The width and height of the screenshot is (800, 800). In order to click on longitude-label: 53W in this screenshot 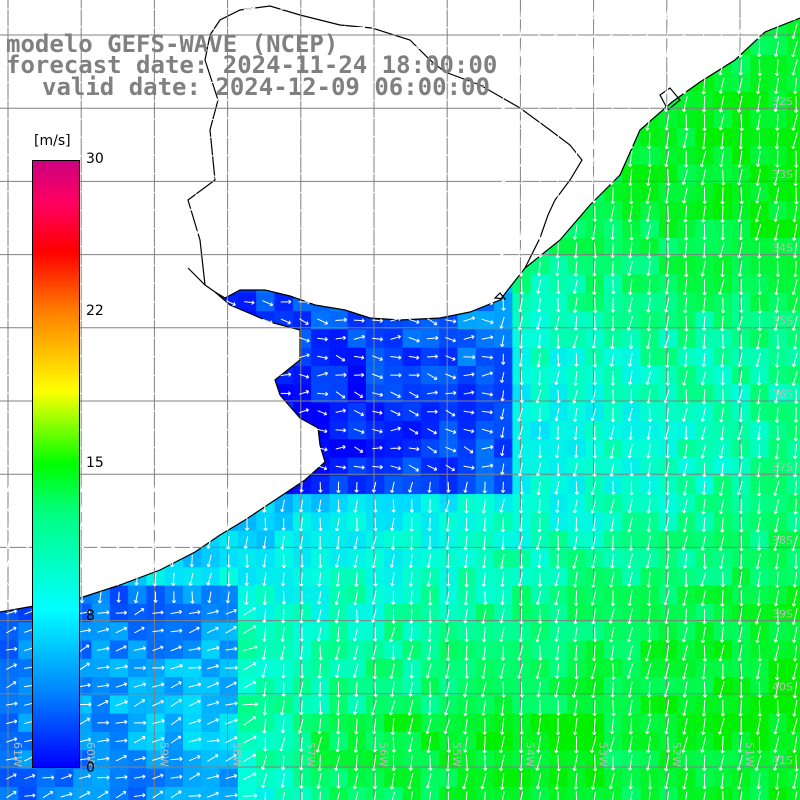, I will do `click(603, 754)`.